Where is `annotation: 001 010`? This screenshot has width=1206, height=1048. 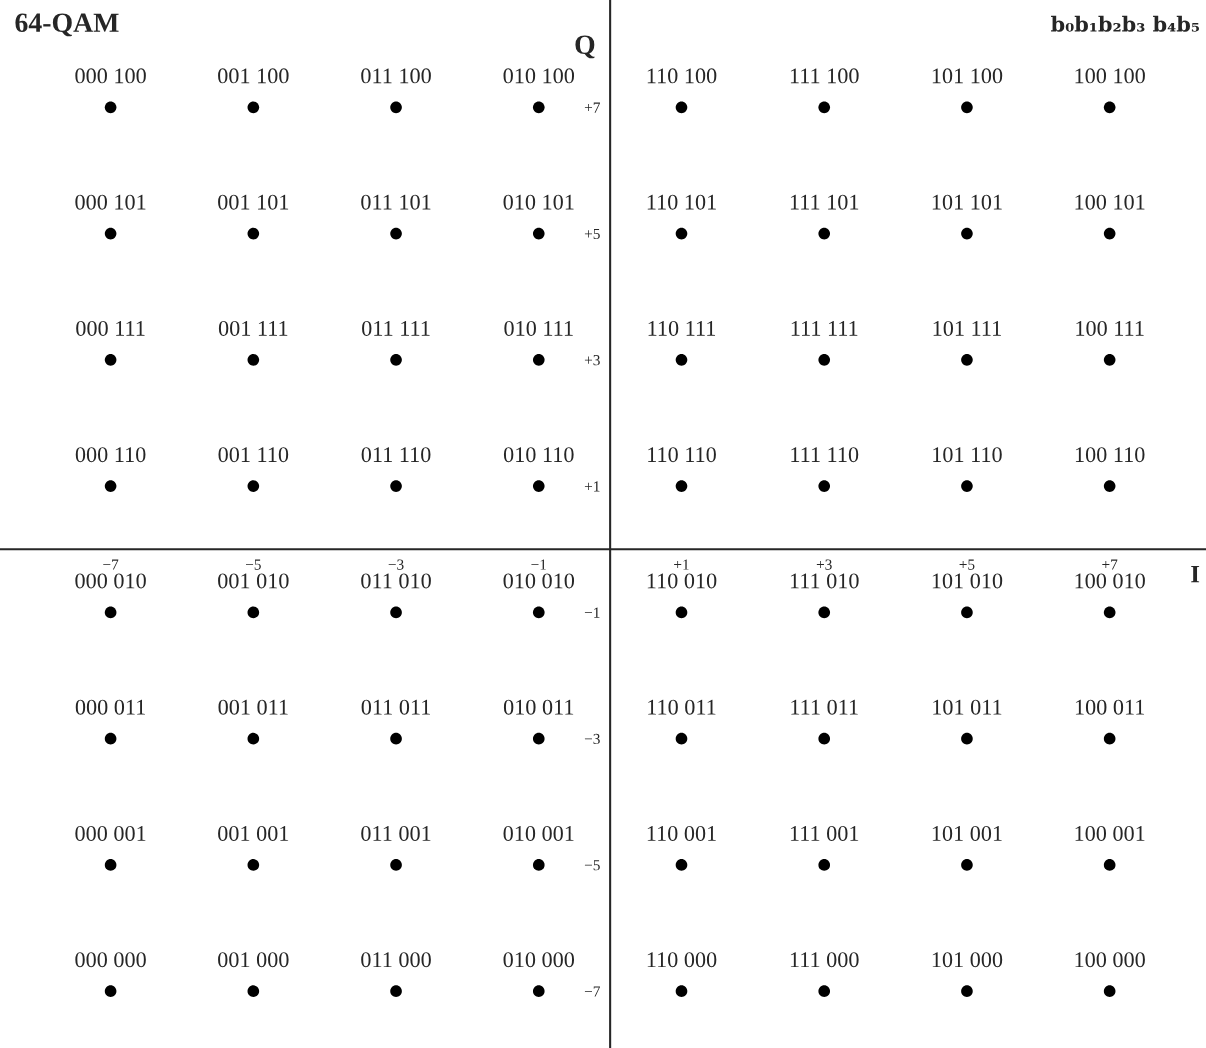
annotation: 001 010 is located at coordinates (253, 581).